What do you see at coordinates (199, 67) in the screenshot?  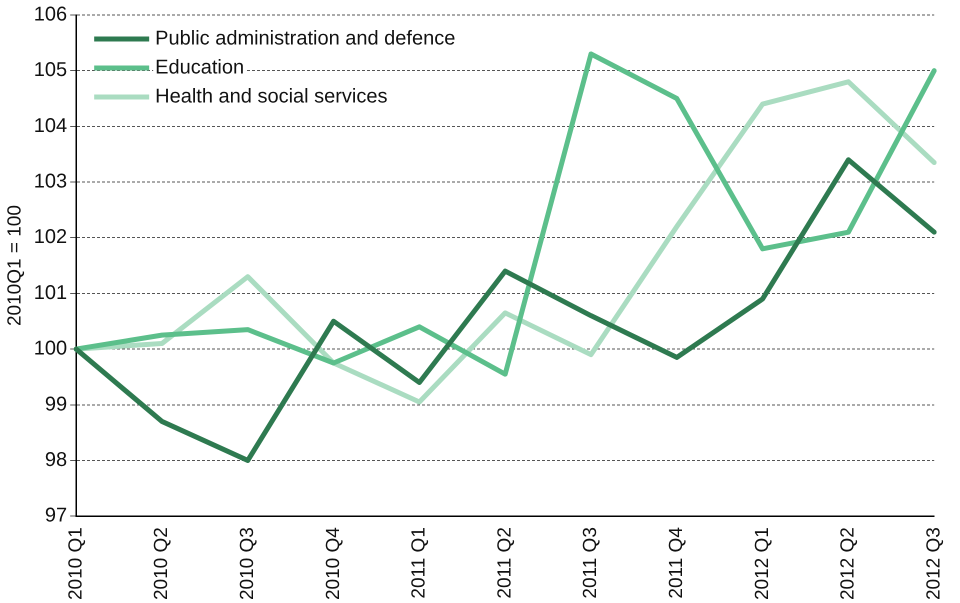 I see `legend-label: Education` at bounding box center [199, 67].